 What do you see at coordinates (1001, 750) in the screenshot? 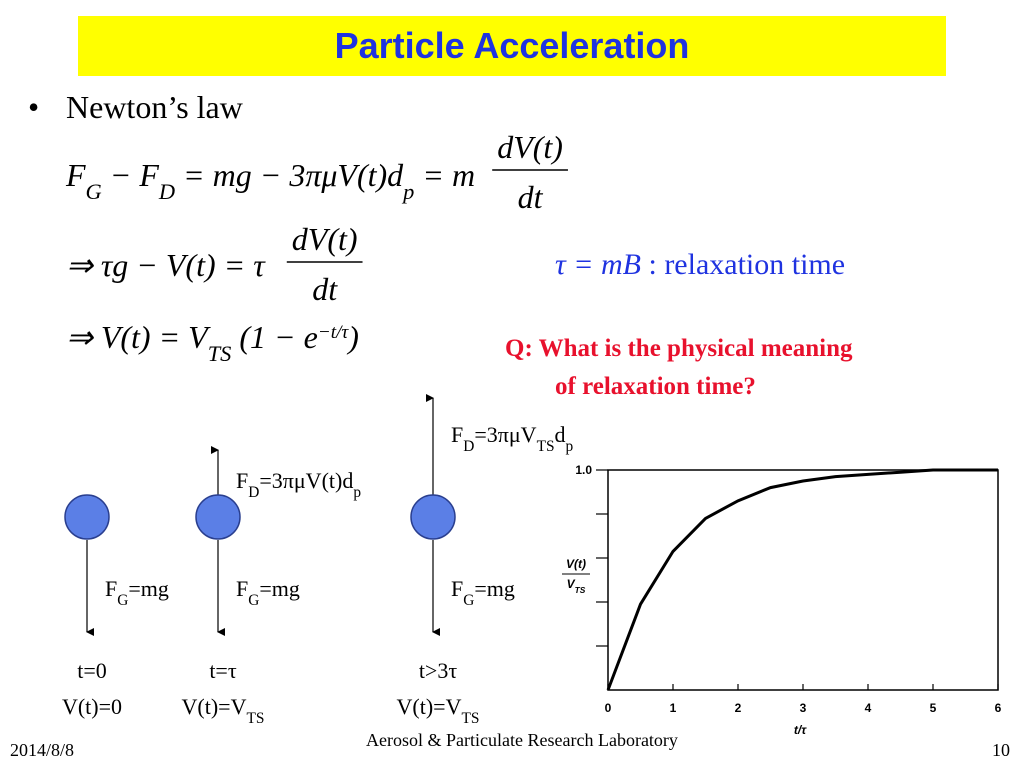
I see `page-number: 10` at bounding box center [1001, 750].